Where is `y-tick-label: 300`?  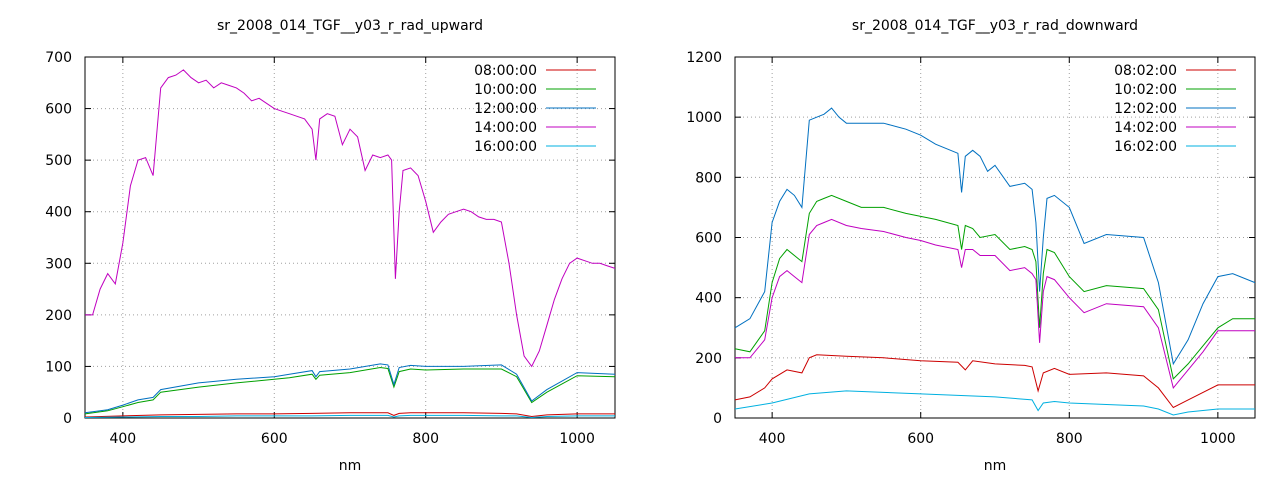 y-tick-label: 300 is located at coordinates (58, 264).